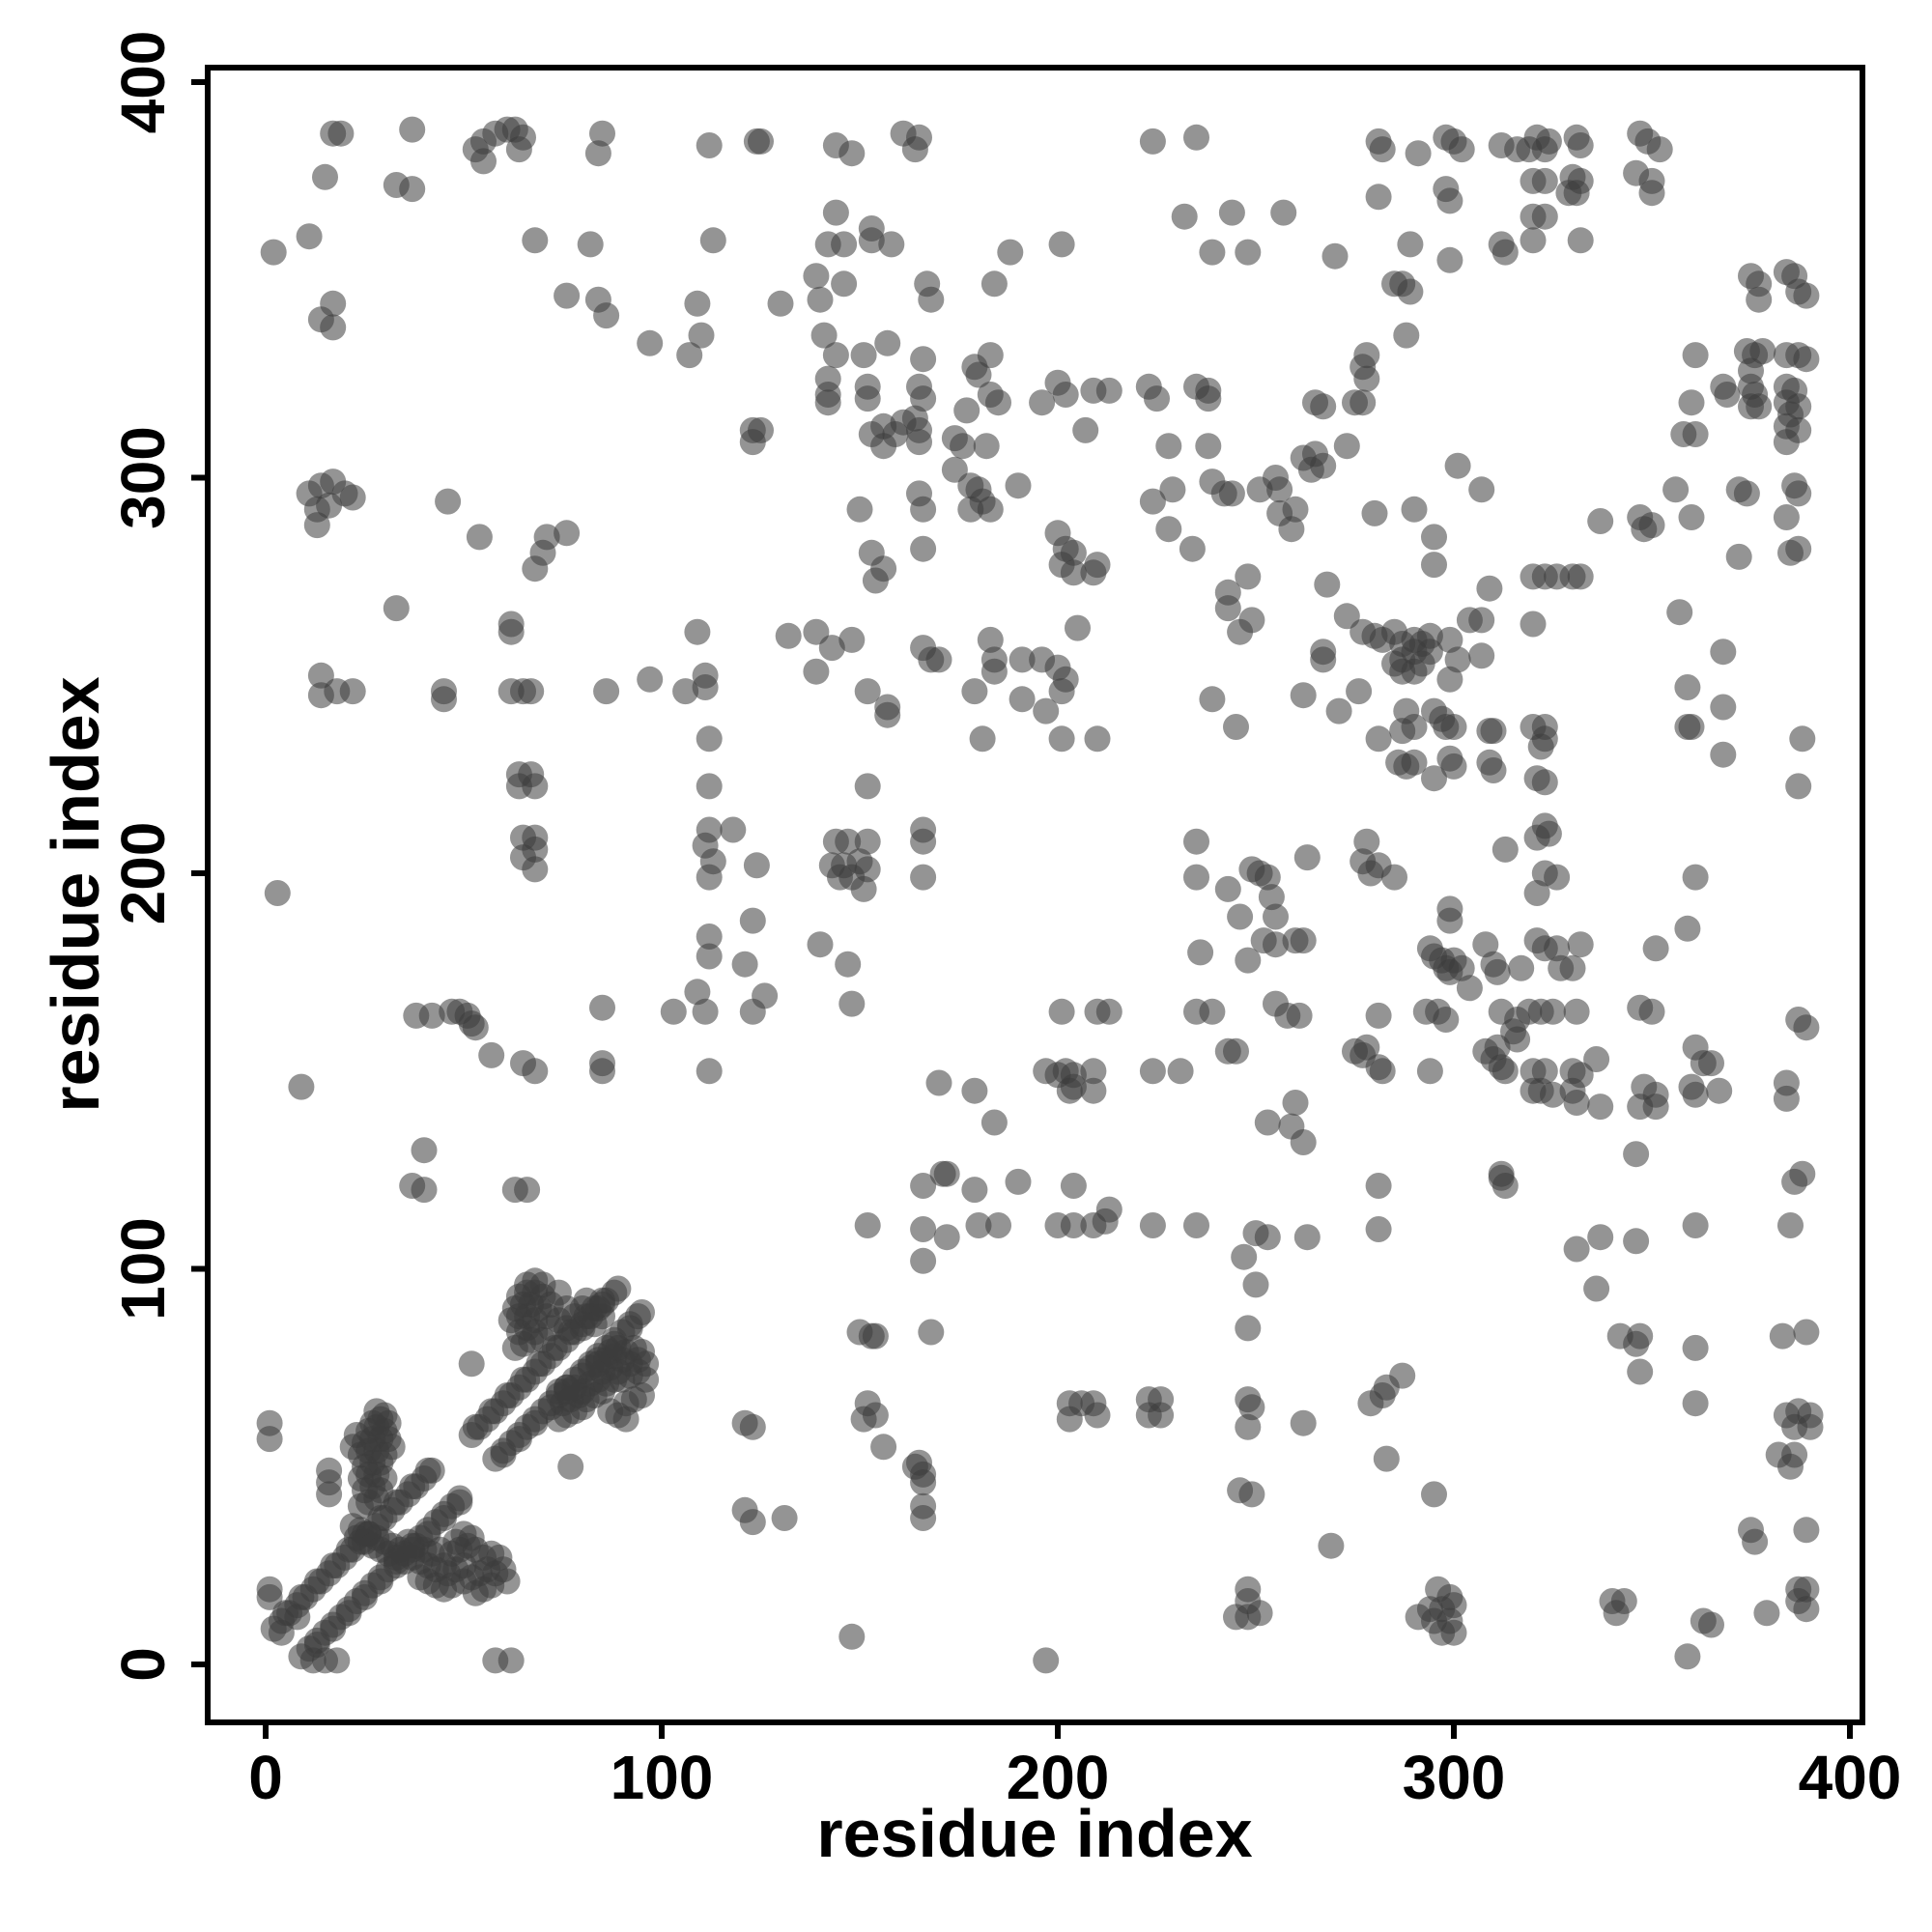 Image resolution: width=1932 pixels, height=1932 pixels. What do you see at coordinates (1074, 1767) in the screenshot?
I see `x-axis-ticks: 0 100 200 300 400` at bounding box center [1074, 1767].